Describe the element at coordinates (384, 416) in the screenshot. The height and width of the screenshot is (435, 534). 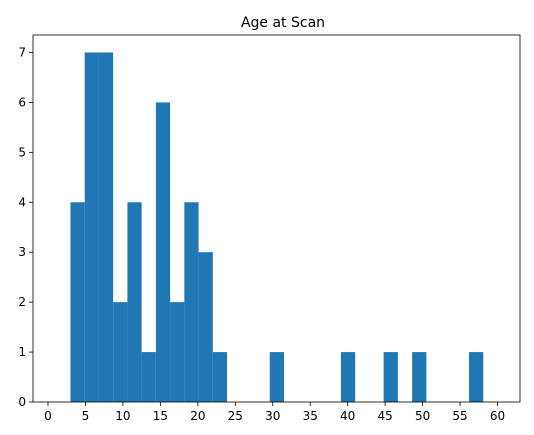
I see `x-tick-label: 45` at that location.